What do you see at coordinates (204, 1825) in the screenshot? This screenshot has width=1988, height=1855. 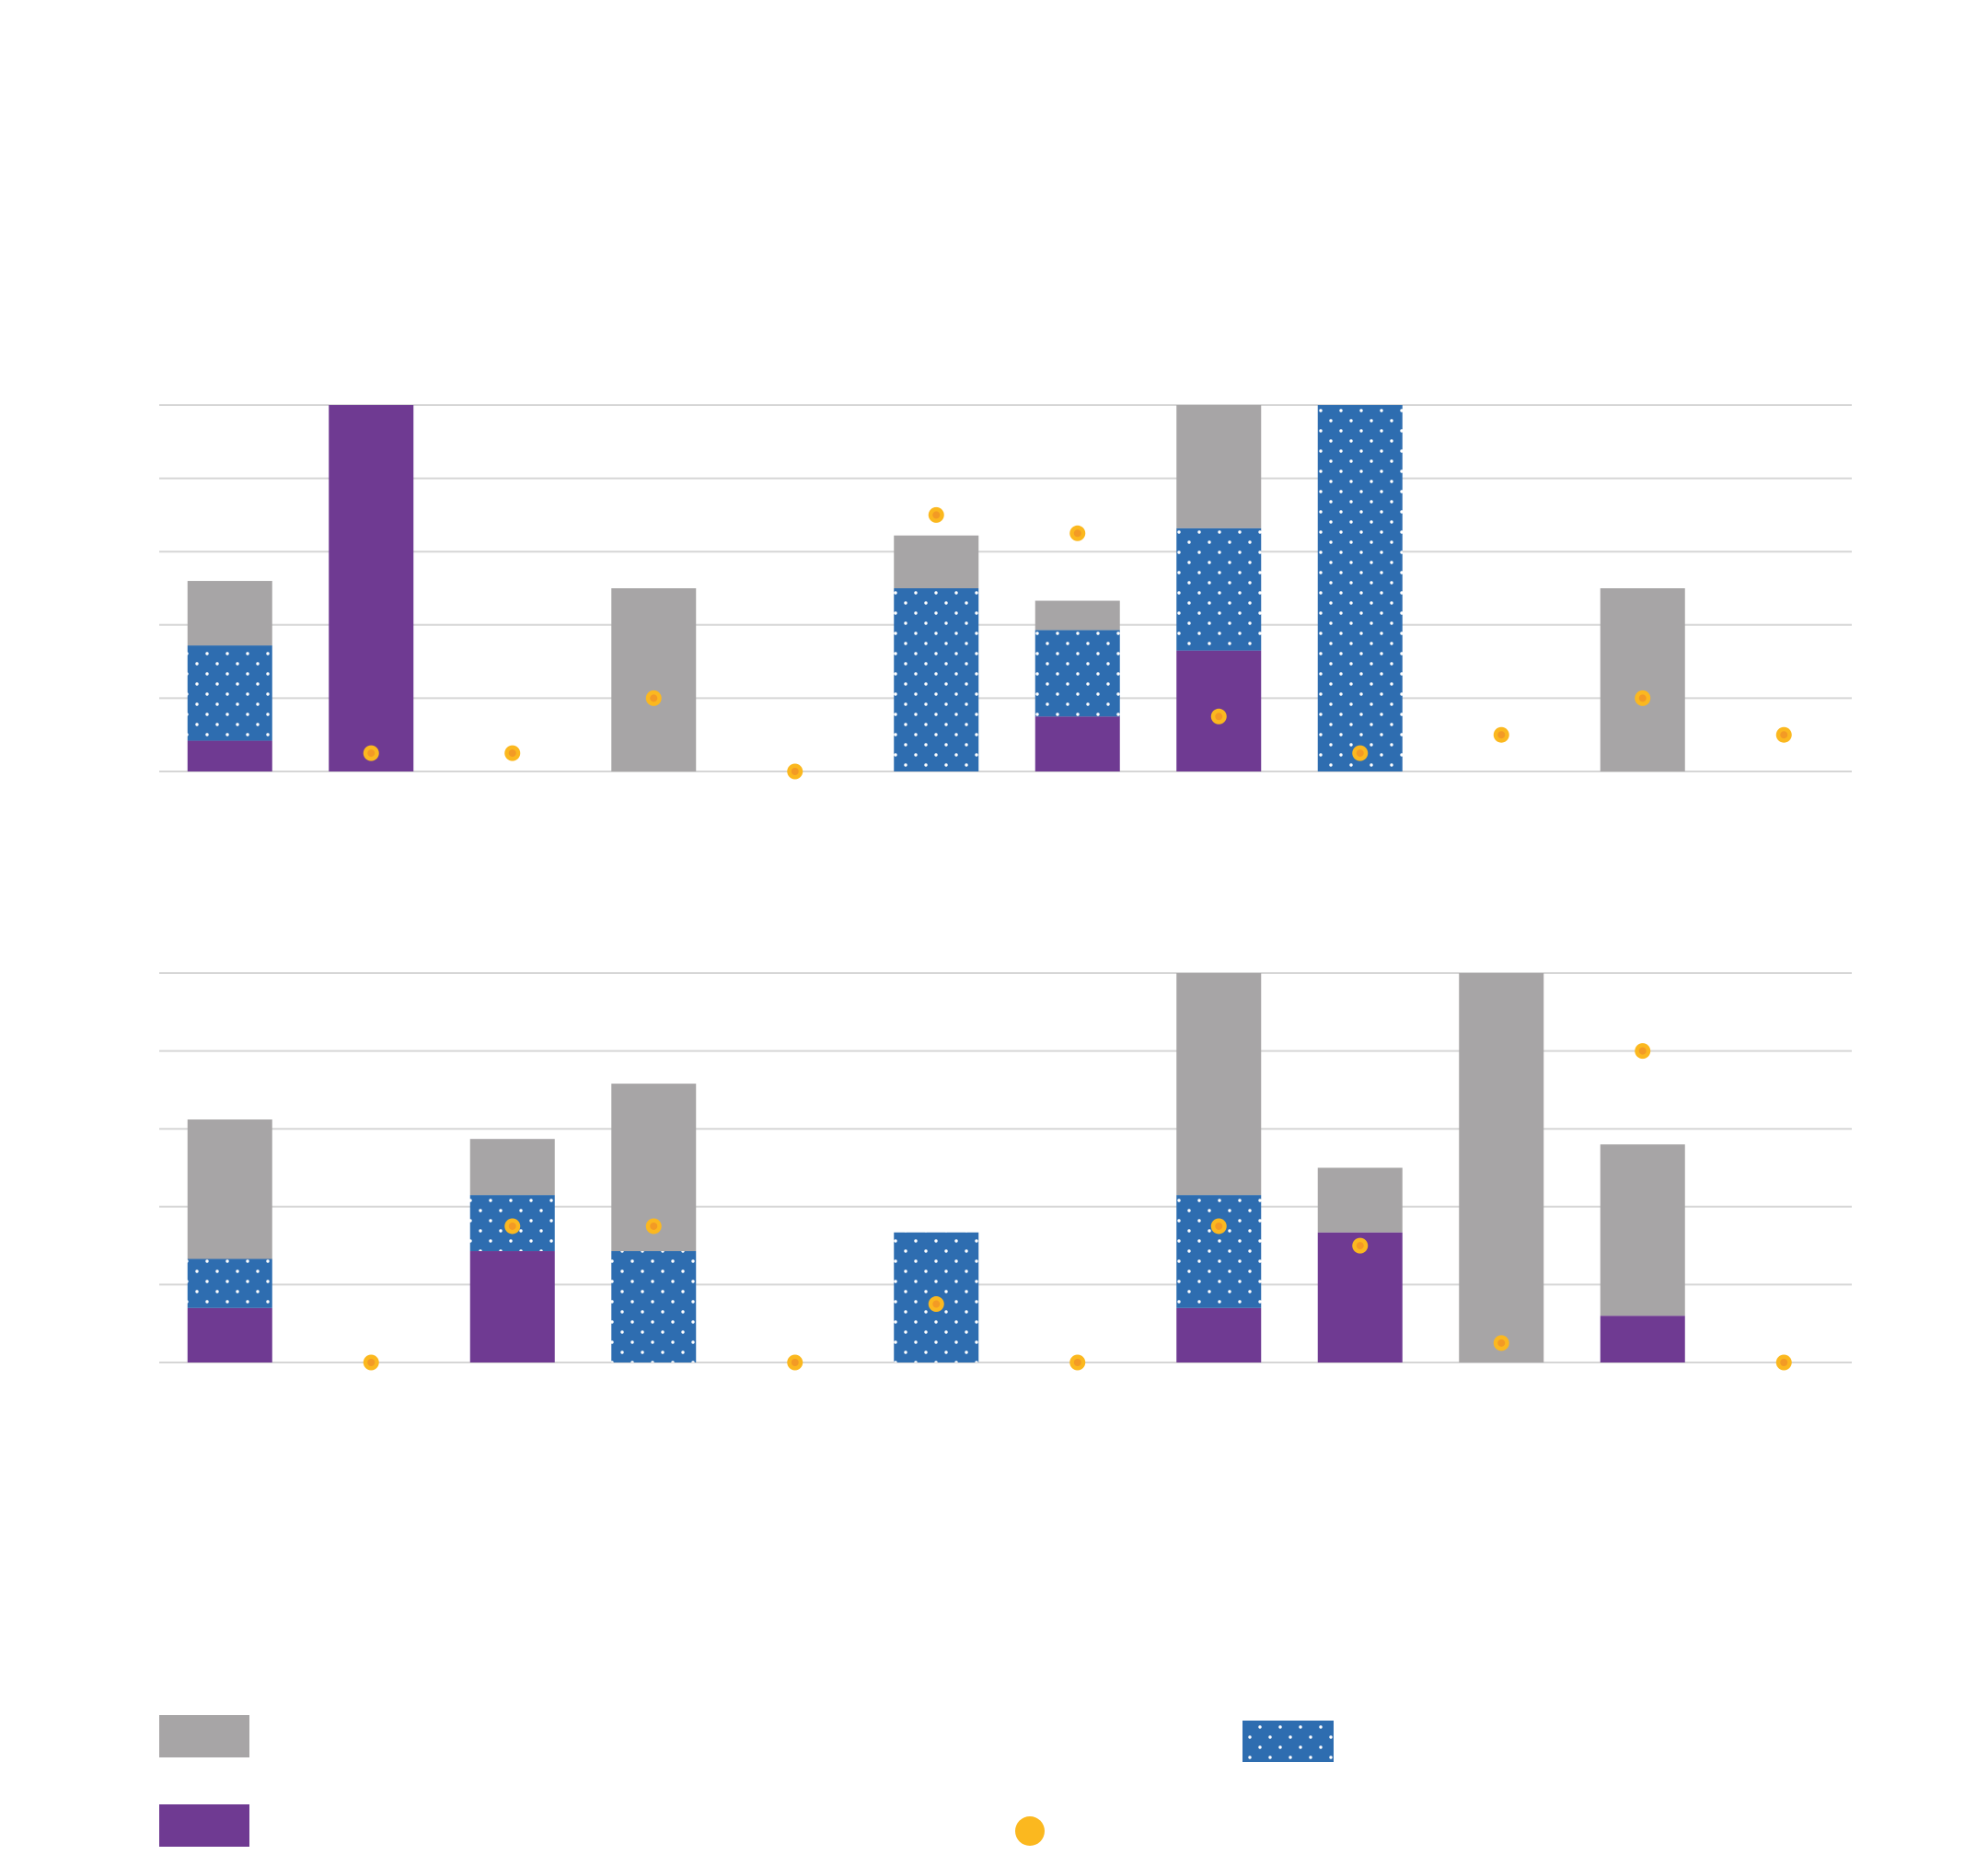 I see `legend-swatch-purple` at bounding box center [204, 1825].